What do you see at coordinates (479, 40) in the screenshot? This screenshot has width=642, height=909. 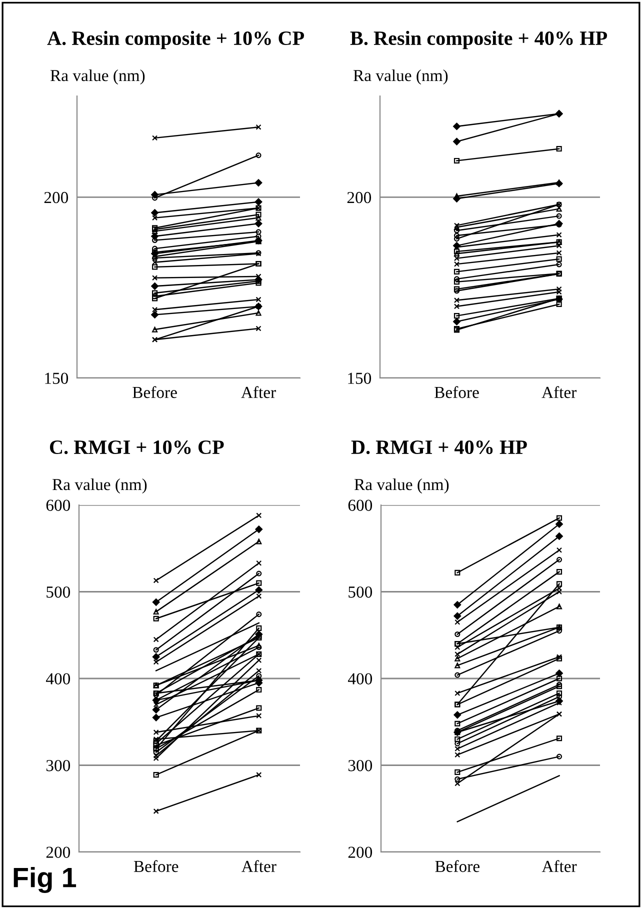 I see `chart-title: B. Resin composite + 40% HP` at bounding box center [479, 40].